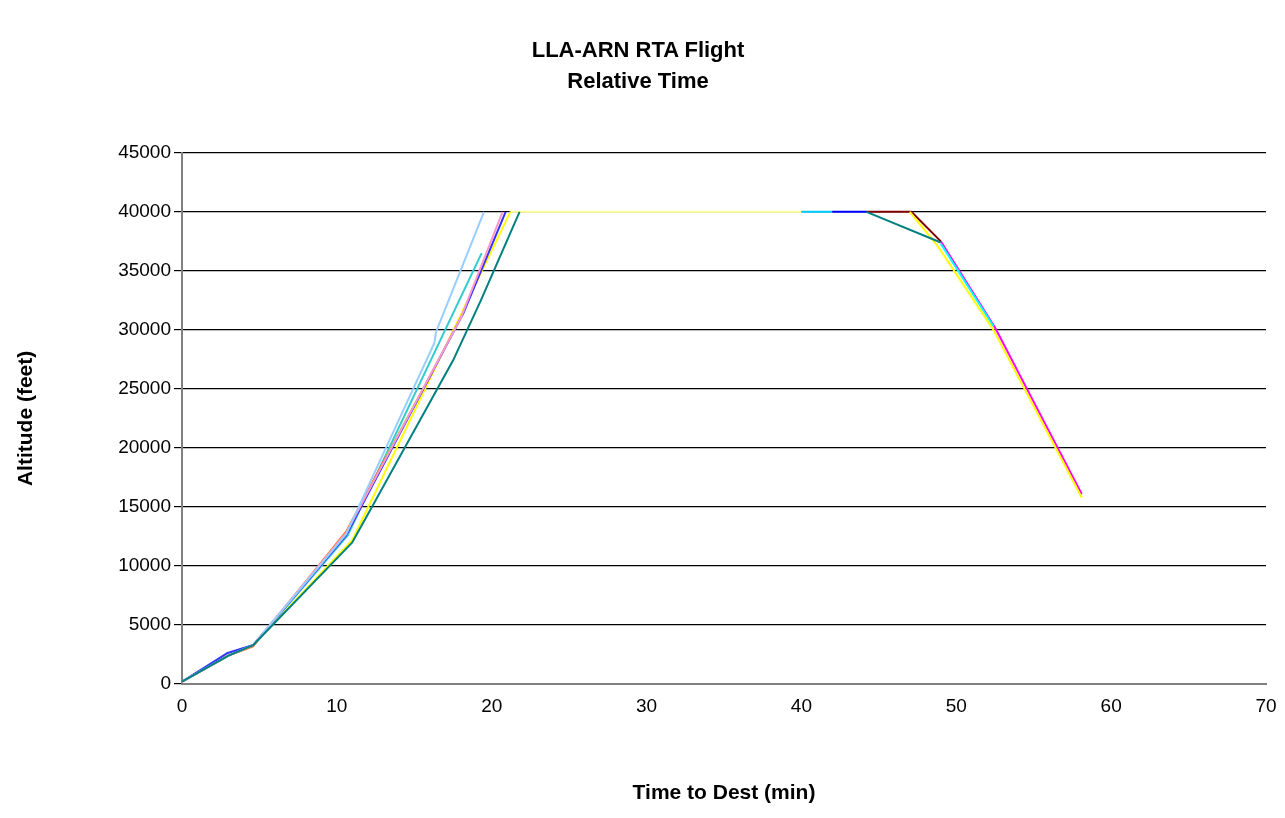 The image size is (1285, 818). What do you see at coordinates (1266, 705) in the screenshot?
I see `x-tick-label: 70` at bounding box center [1266, 705].